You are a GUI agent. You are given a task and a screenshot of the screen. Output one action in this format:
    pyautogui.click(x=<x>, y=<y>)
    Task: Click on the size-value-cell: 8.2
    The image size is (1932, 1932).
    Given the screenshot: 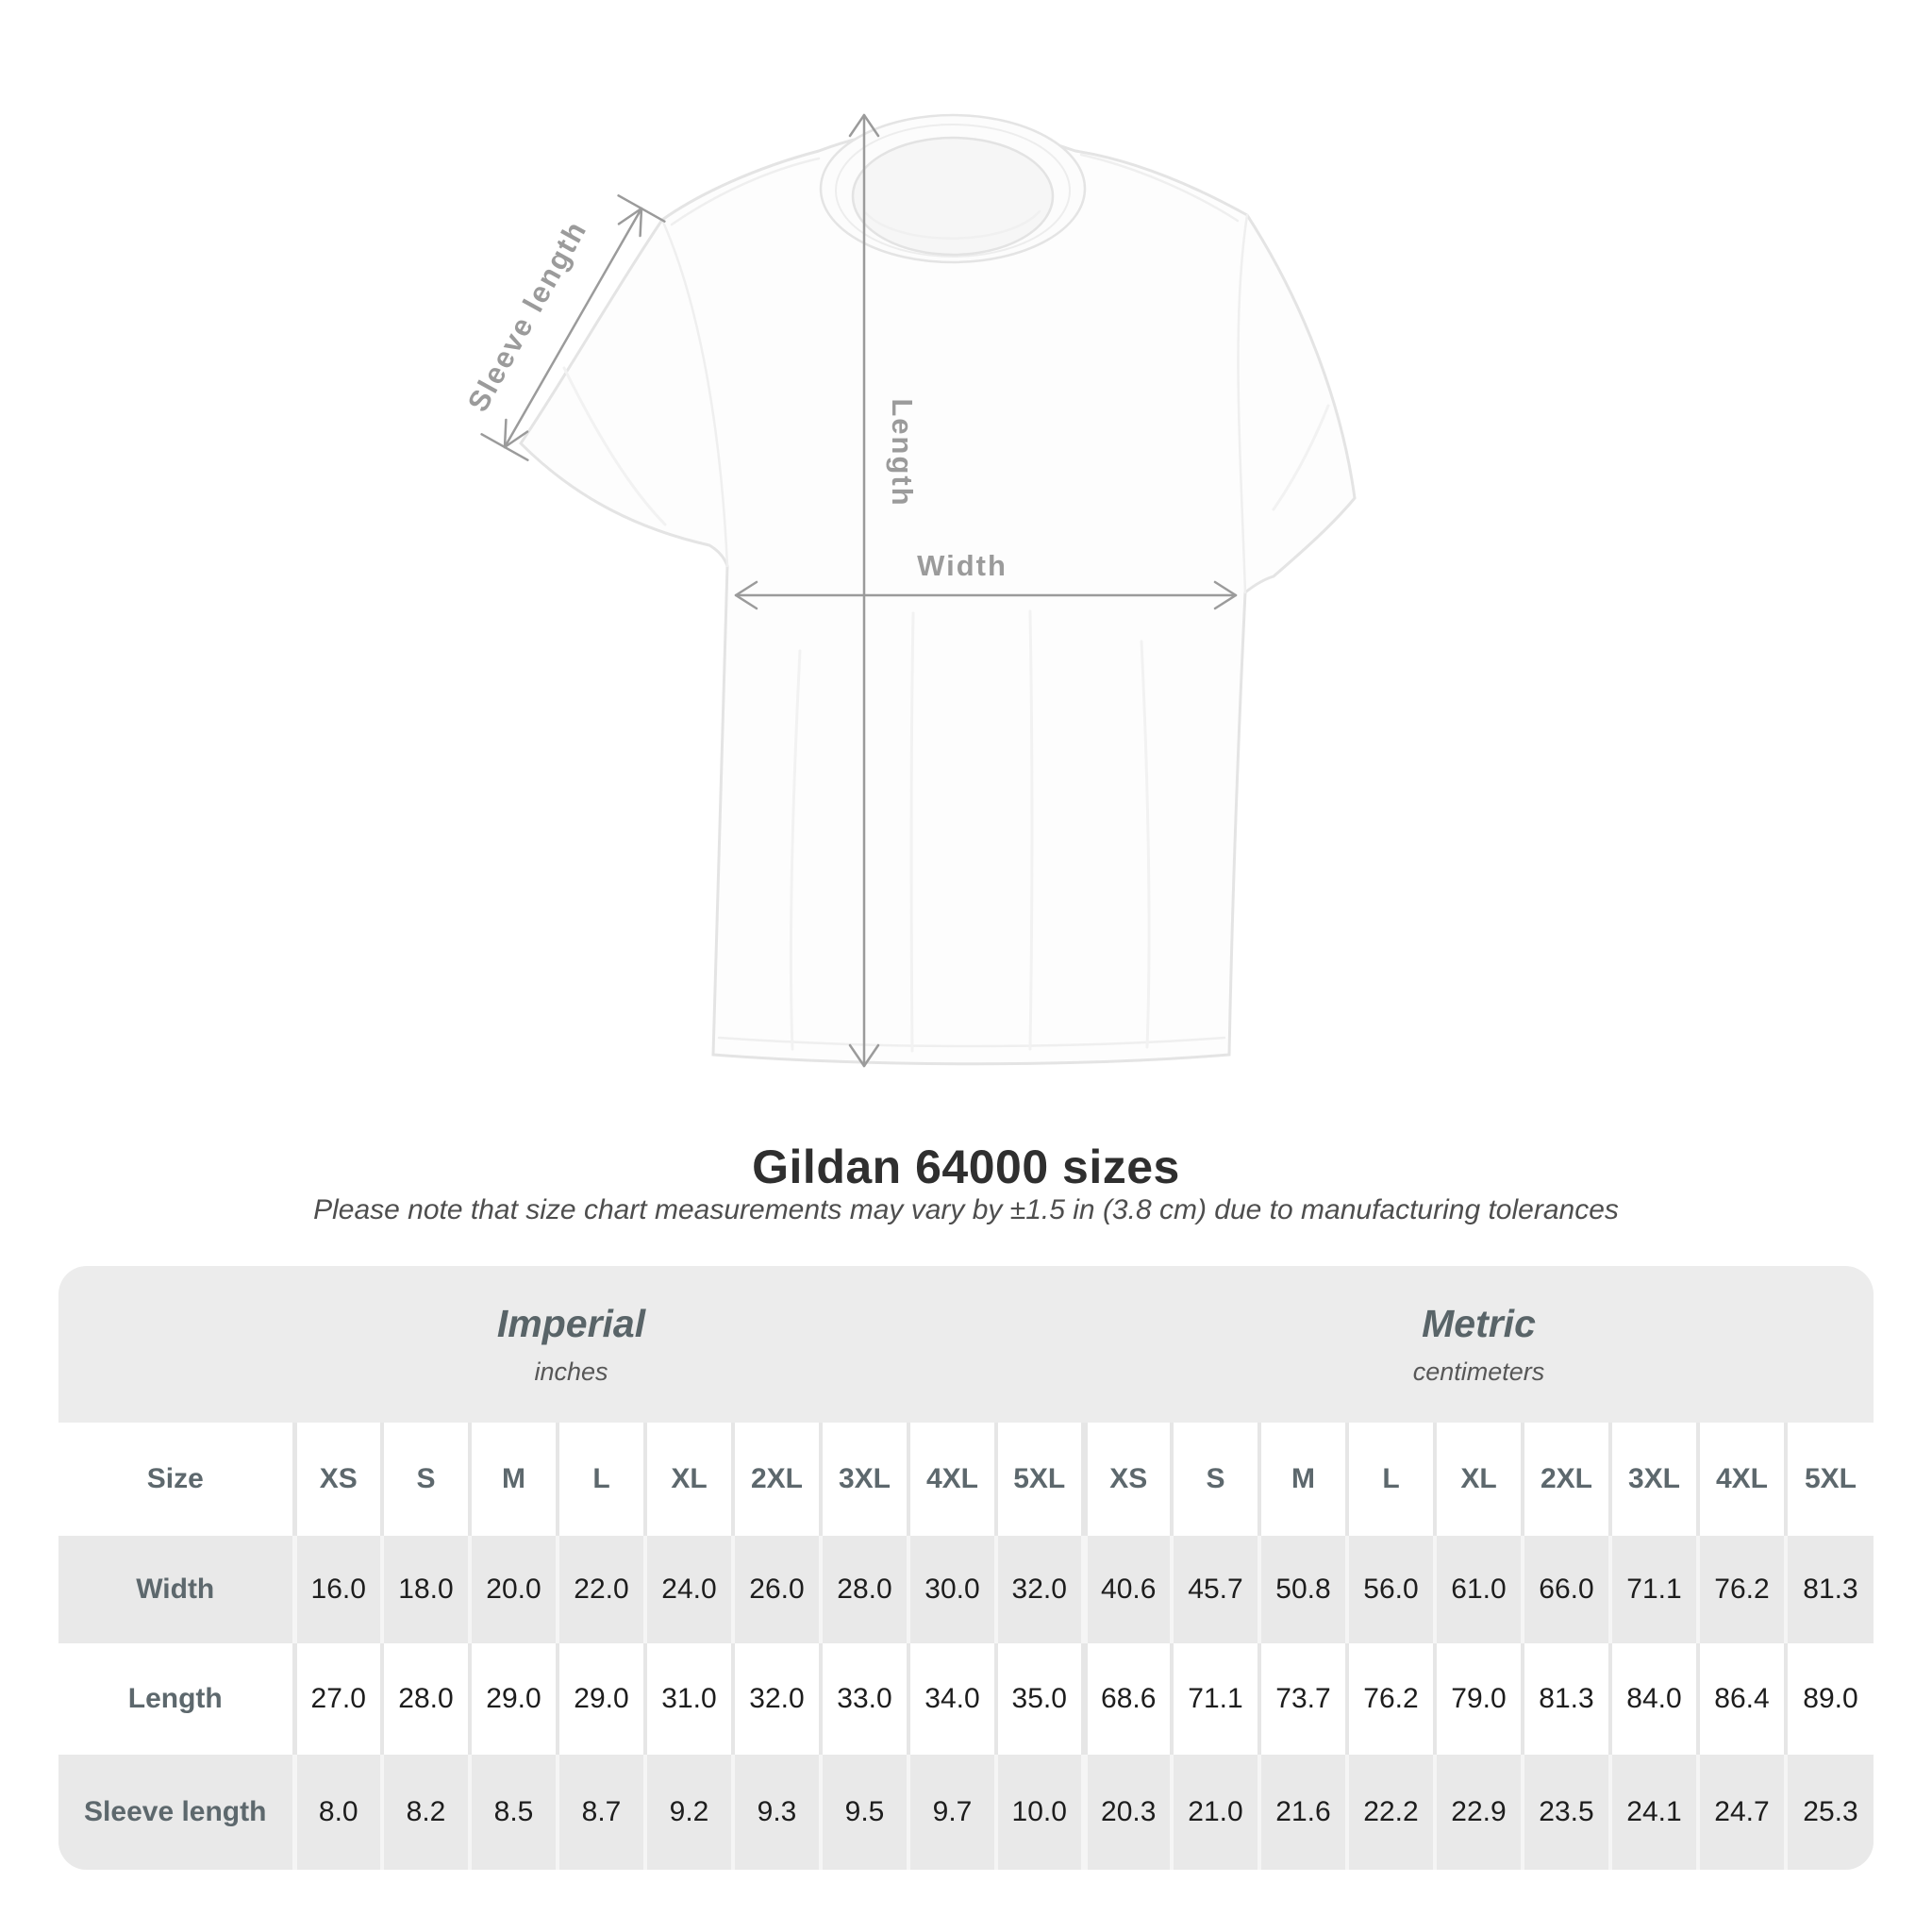 What is the action you would take?
    pyautogui.click(x=425, y=1812)
    